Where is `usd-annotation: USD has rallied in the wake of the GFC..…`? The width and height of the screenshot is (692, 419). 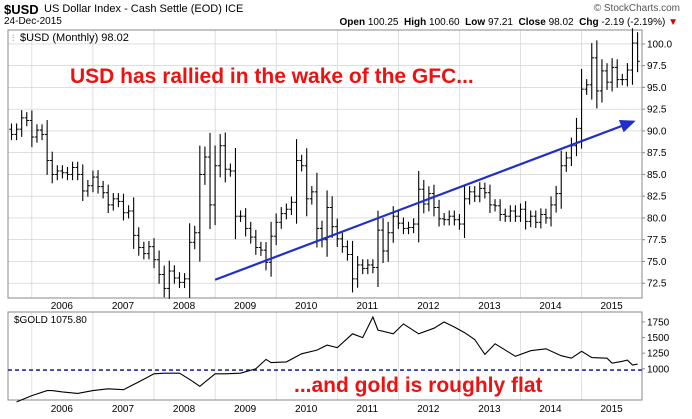
usd-annotation: USD has rallied in the wake of the GFC..… is located at coordinates (272, 76).